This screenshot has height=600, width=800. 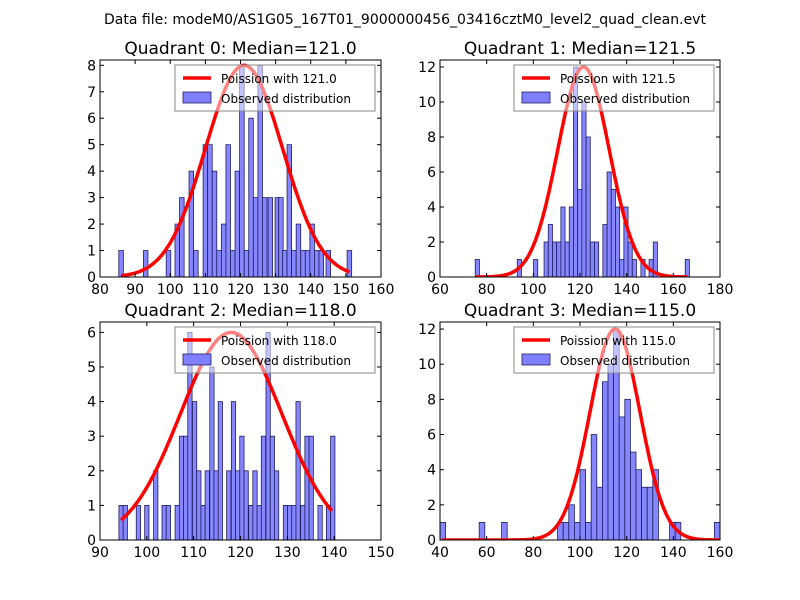 What do you see at coordinates (279, 79) in the screenshot?
I see `legend-label-curve: Poission with 121.0` at bounding box center [279, 79].